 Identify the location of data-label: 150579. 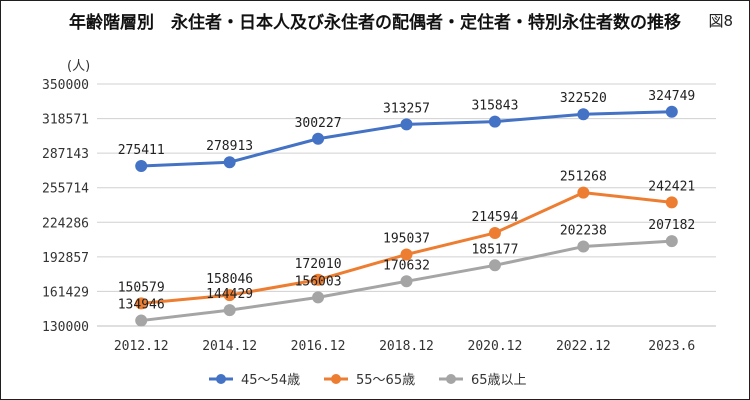
(141, 287).